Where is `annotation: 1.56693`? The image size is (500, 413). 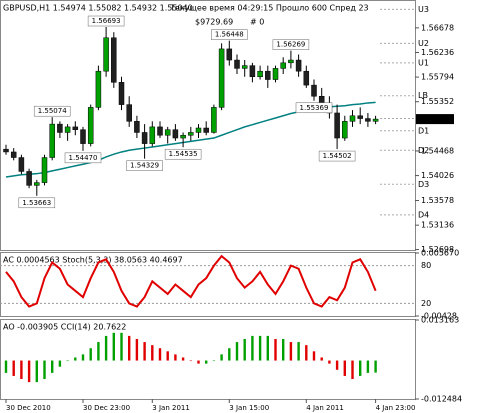 annotation: 1.56693 is located at coordinates (106, 21).